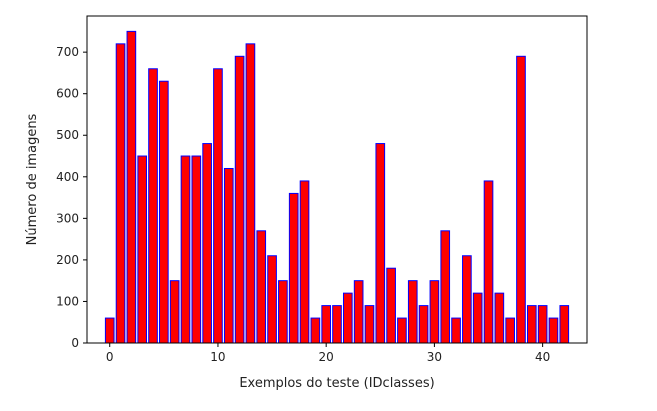 The image size is (657, 411). I want to click on y-tick-label: 100, so click(67, 301).